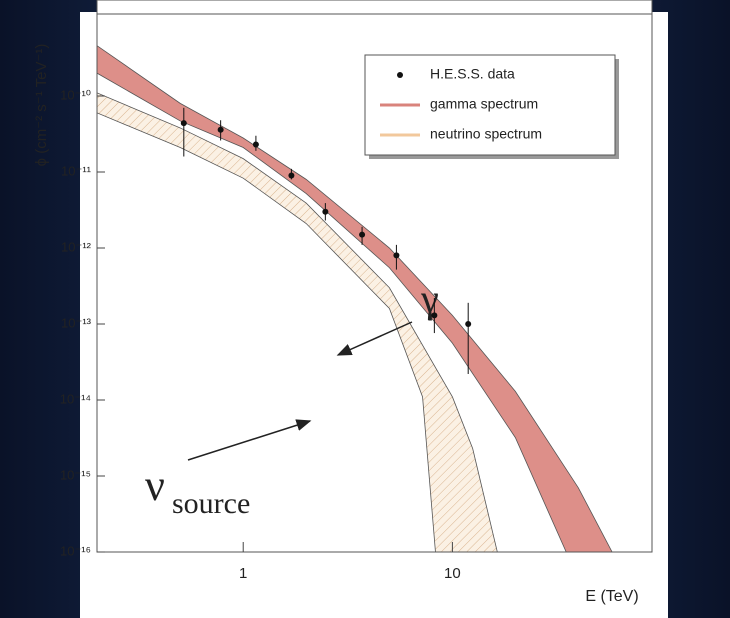 This screenshot has width=730, height=618. What do you see at coordinates (484, 104) in the screenshot?
I see `legend-label: gamma spectrum` at bounding box center [484, 104].